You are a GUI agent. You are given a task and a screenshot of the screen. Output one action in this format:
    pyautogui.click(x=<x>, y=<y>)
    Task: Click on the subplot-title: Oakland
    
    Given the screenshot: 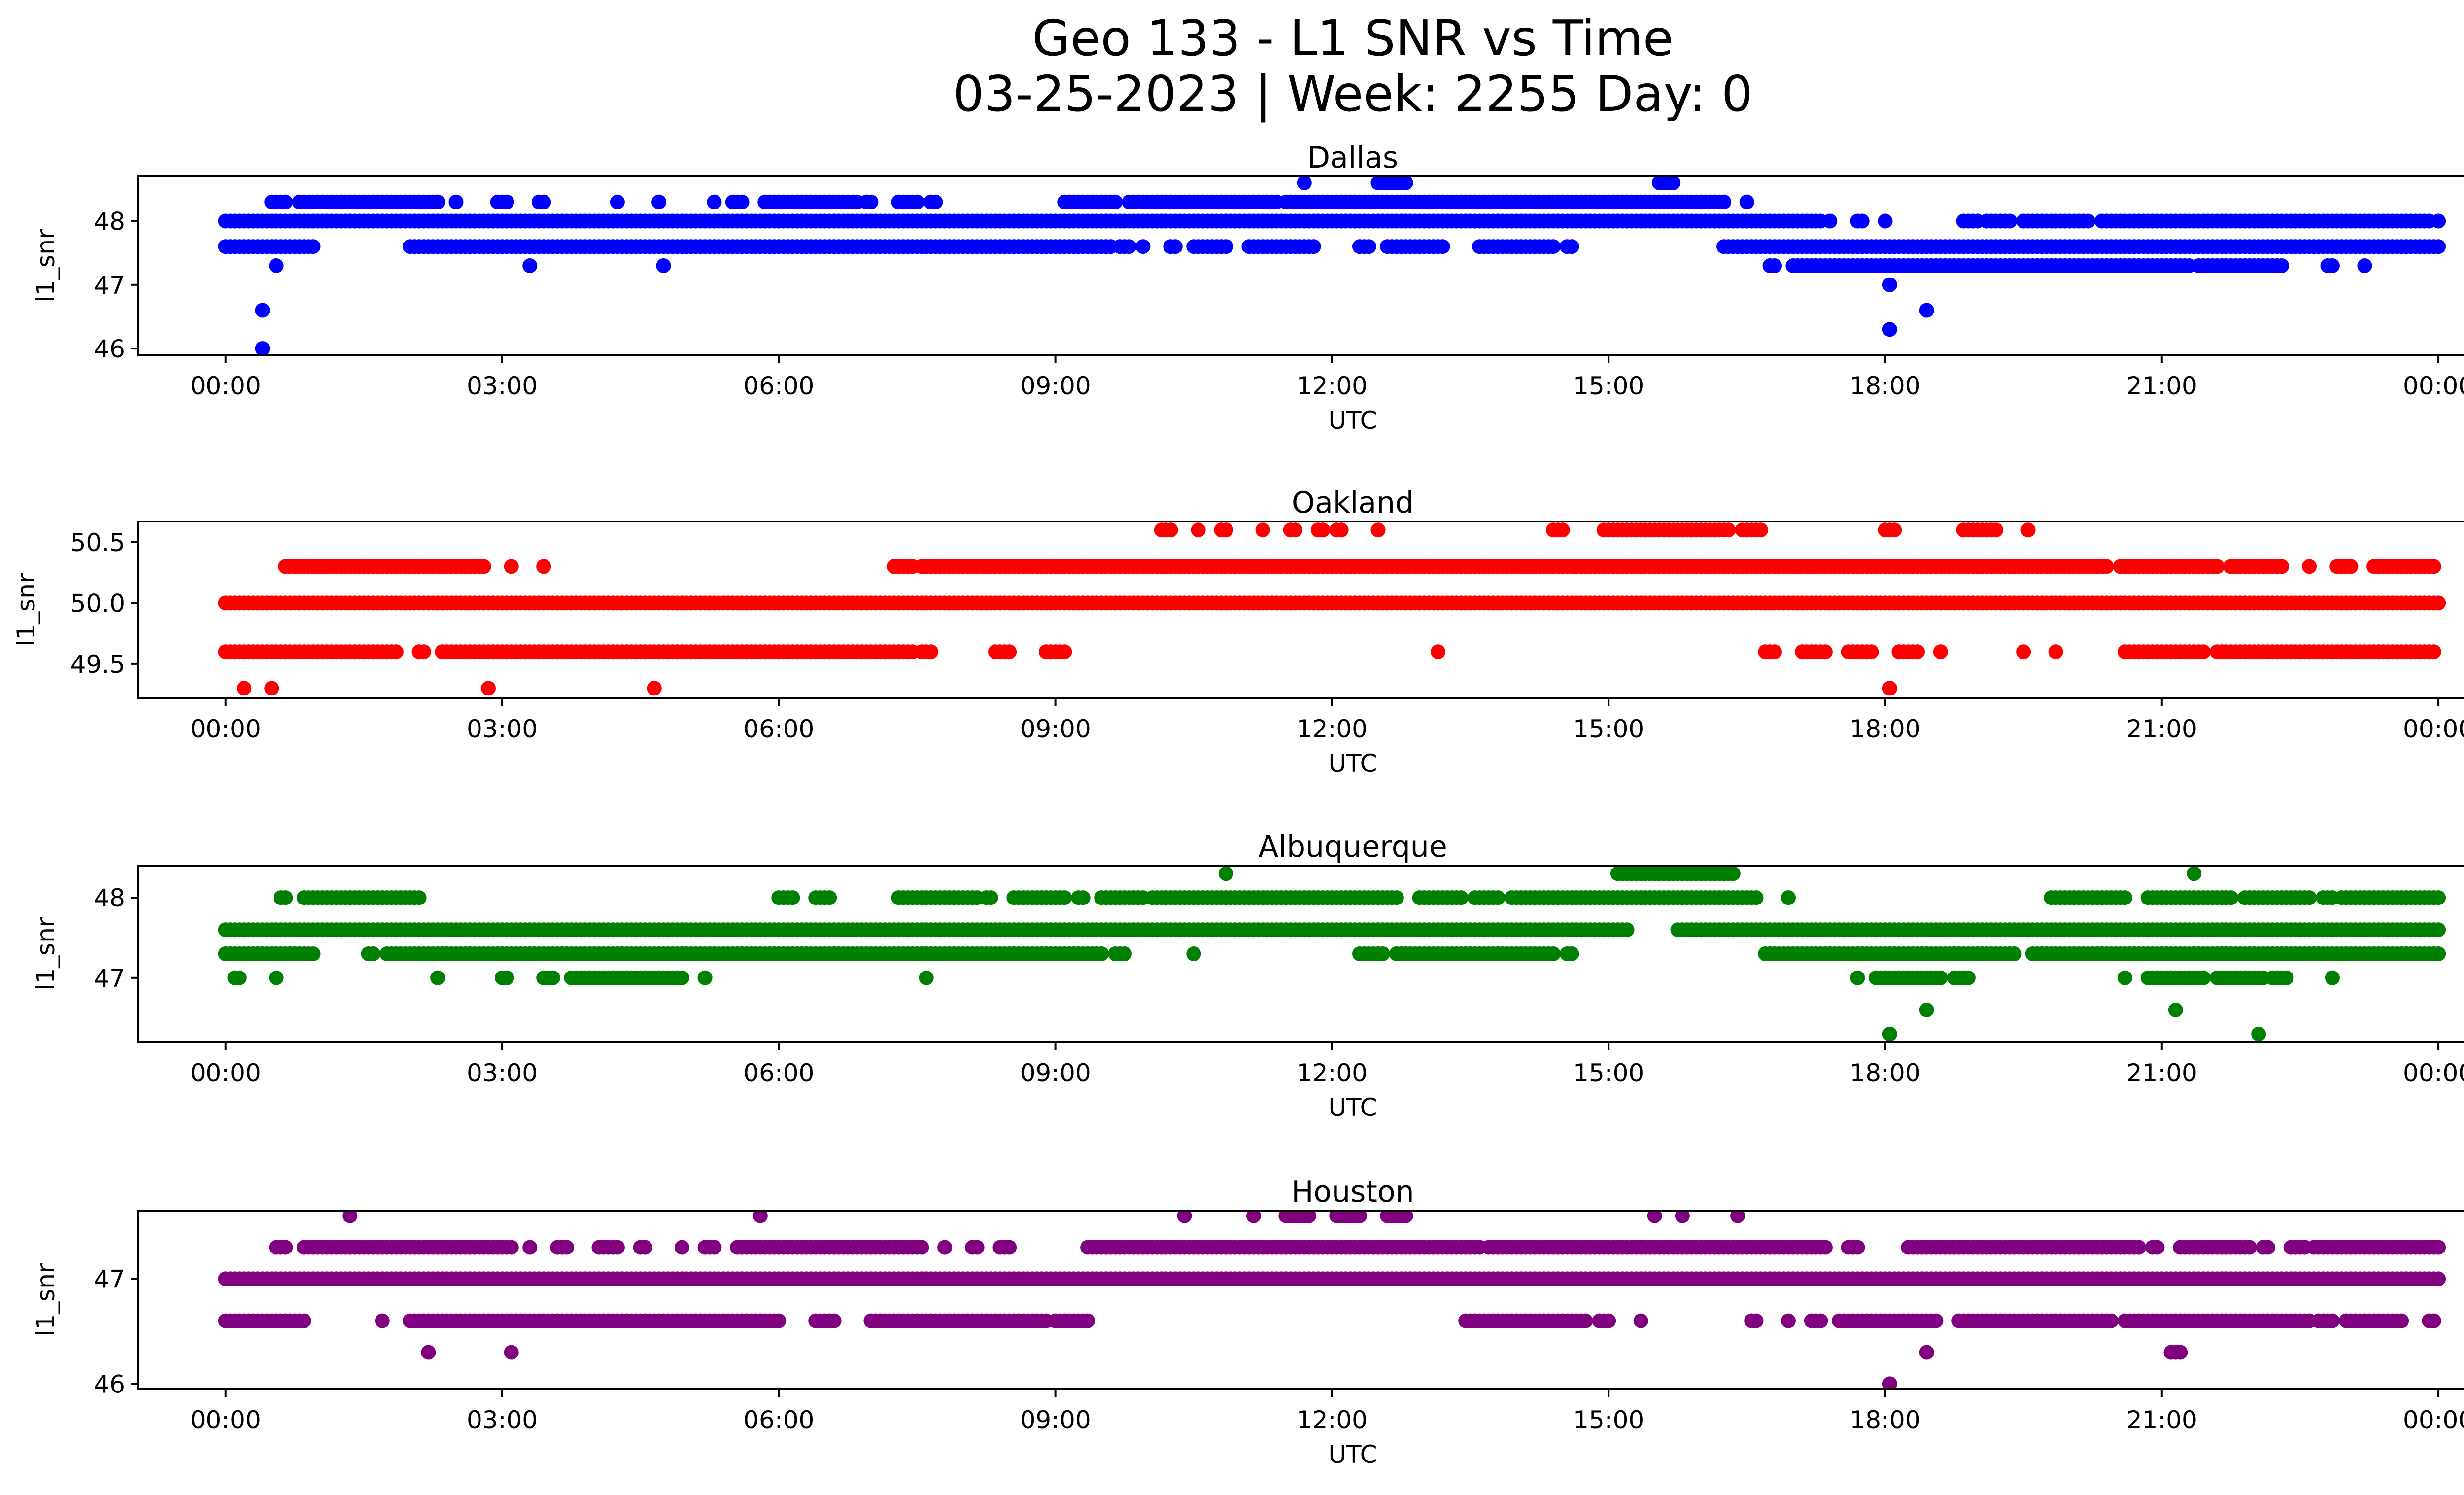 What is the action you would take?
    pyautogui.click(x=1353, y=503)
    